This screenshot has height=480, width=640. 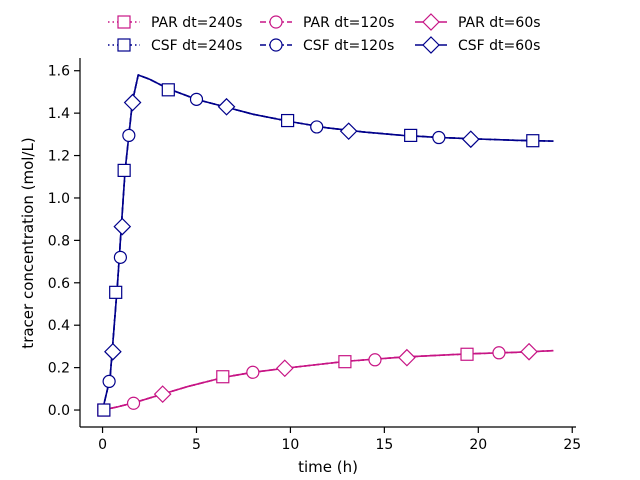 What do you see at coordinates (59, 241) in the screenshot?
I see `y-tick-label: 0.8` at bounding box center [59, 241].